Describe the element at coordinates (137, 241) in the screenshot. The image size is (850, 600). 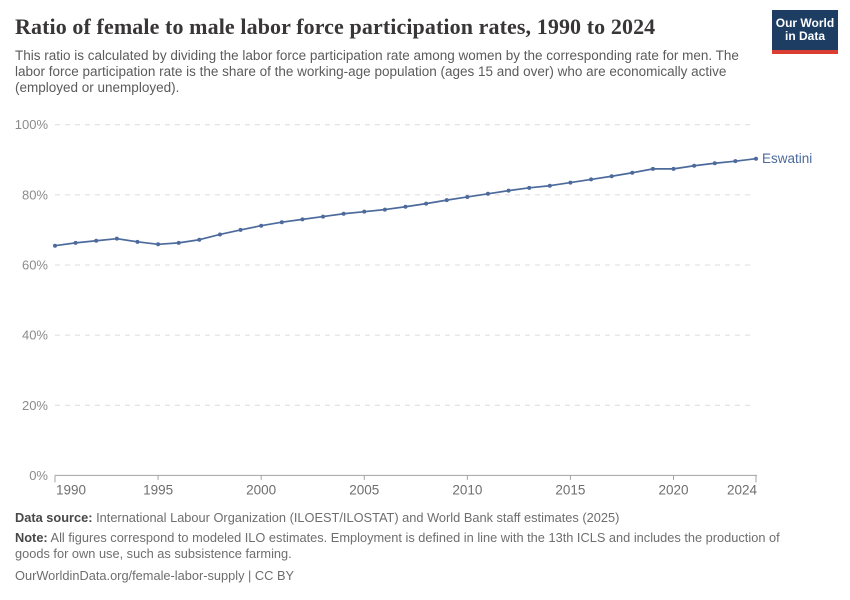
I see `data-point-1994` at that location.